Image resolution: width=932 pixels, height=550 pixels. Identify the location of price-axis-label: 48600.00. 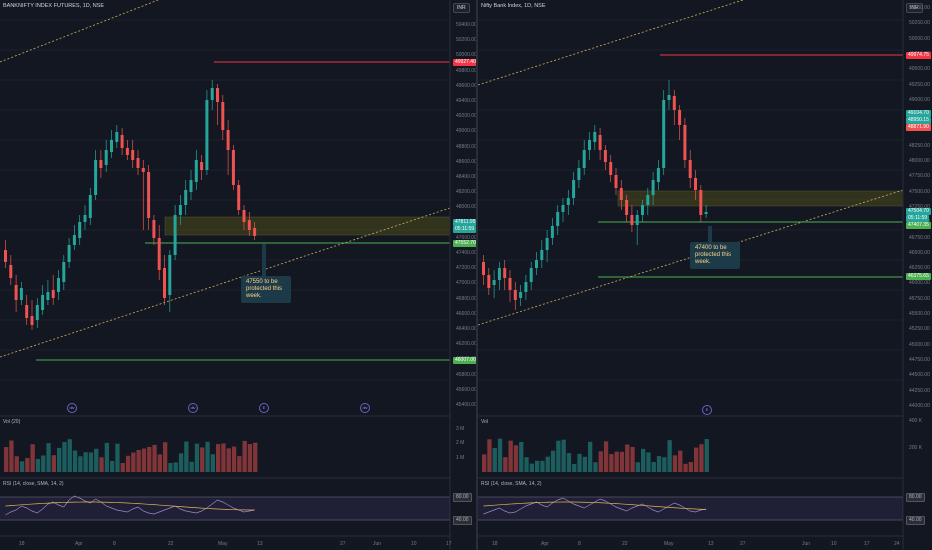
(466, 161).